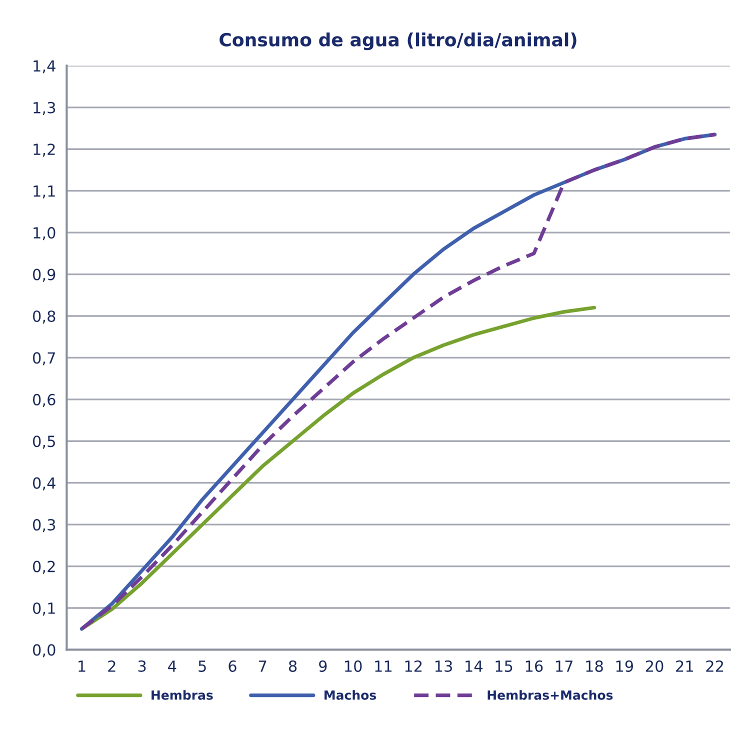 The image size is (741, 730). What do you see at coordinates (413, 666) in the screenshot?
I see `x-tick-label: 12` at bounding box center [413, 666].